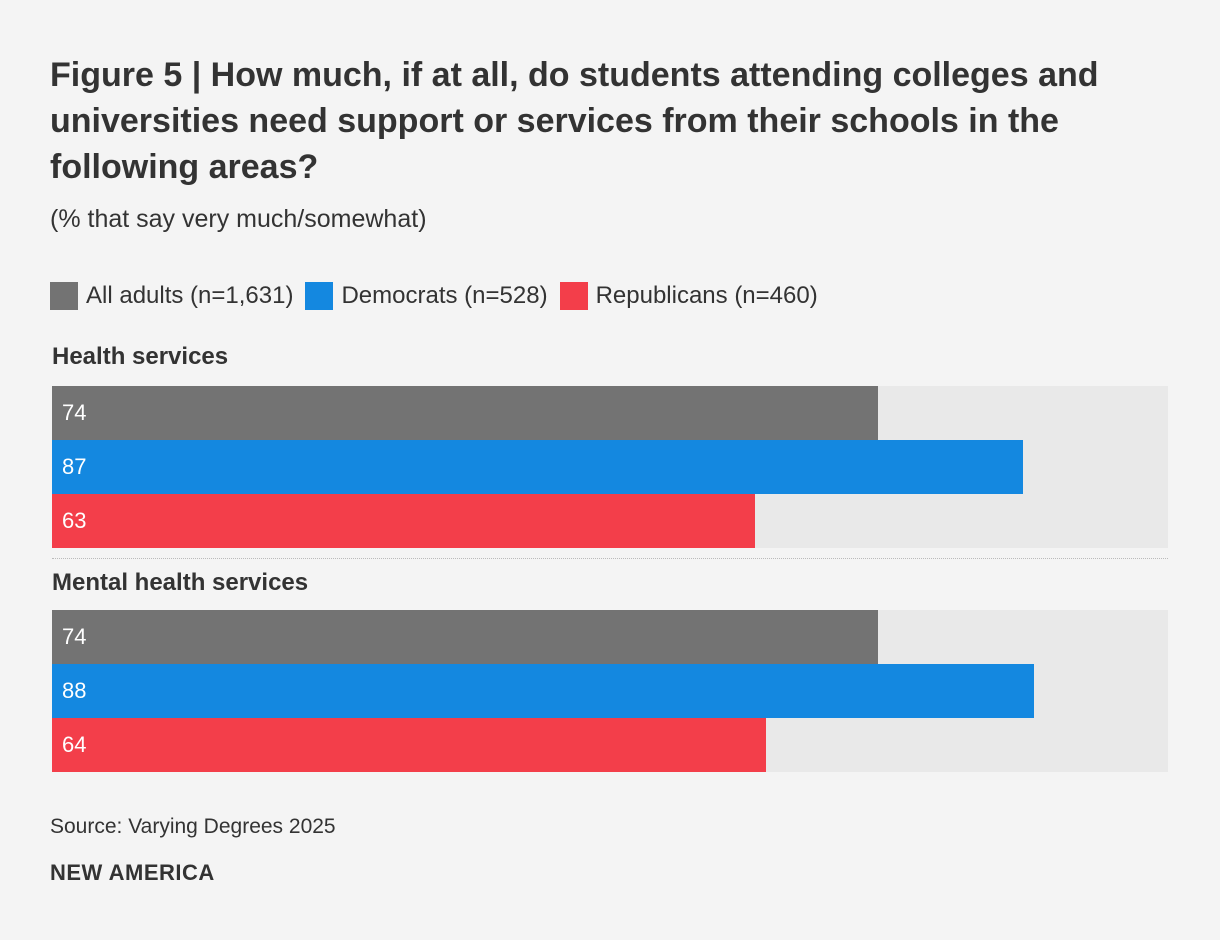  Describe the element at coordinates (610, 558) in the screenshot. I see `group-divider` at that location.